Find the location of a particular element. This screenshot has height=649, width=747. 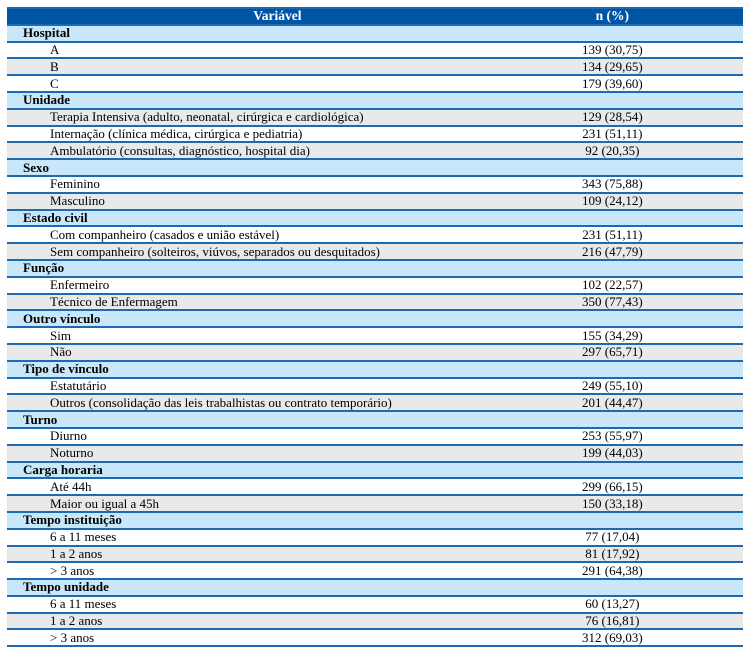

row-label: Até 44h is located at coordinates (71, 486).